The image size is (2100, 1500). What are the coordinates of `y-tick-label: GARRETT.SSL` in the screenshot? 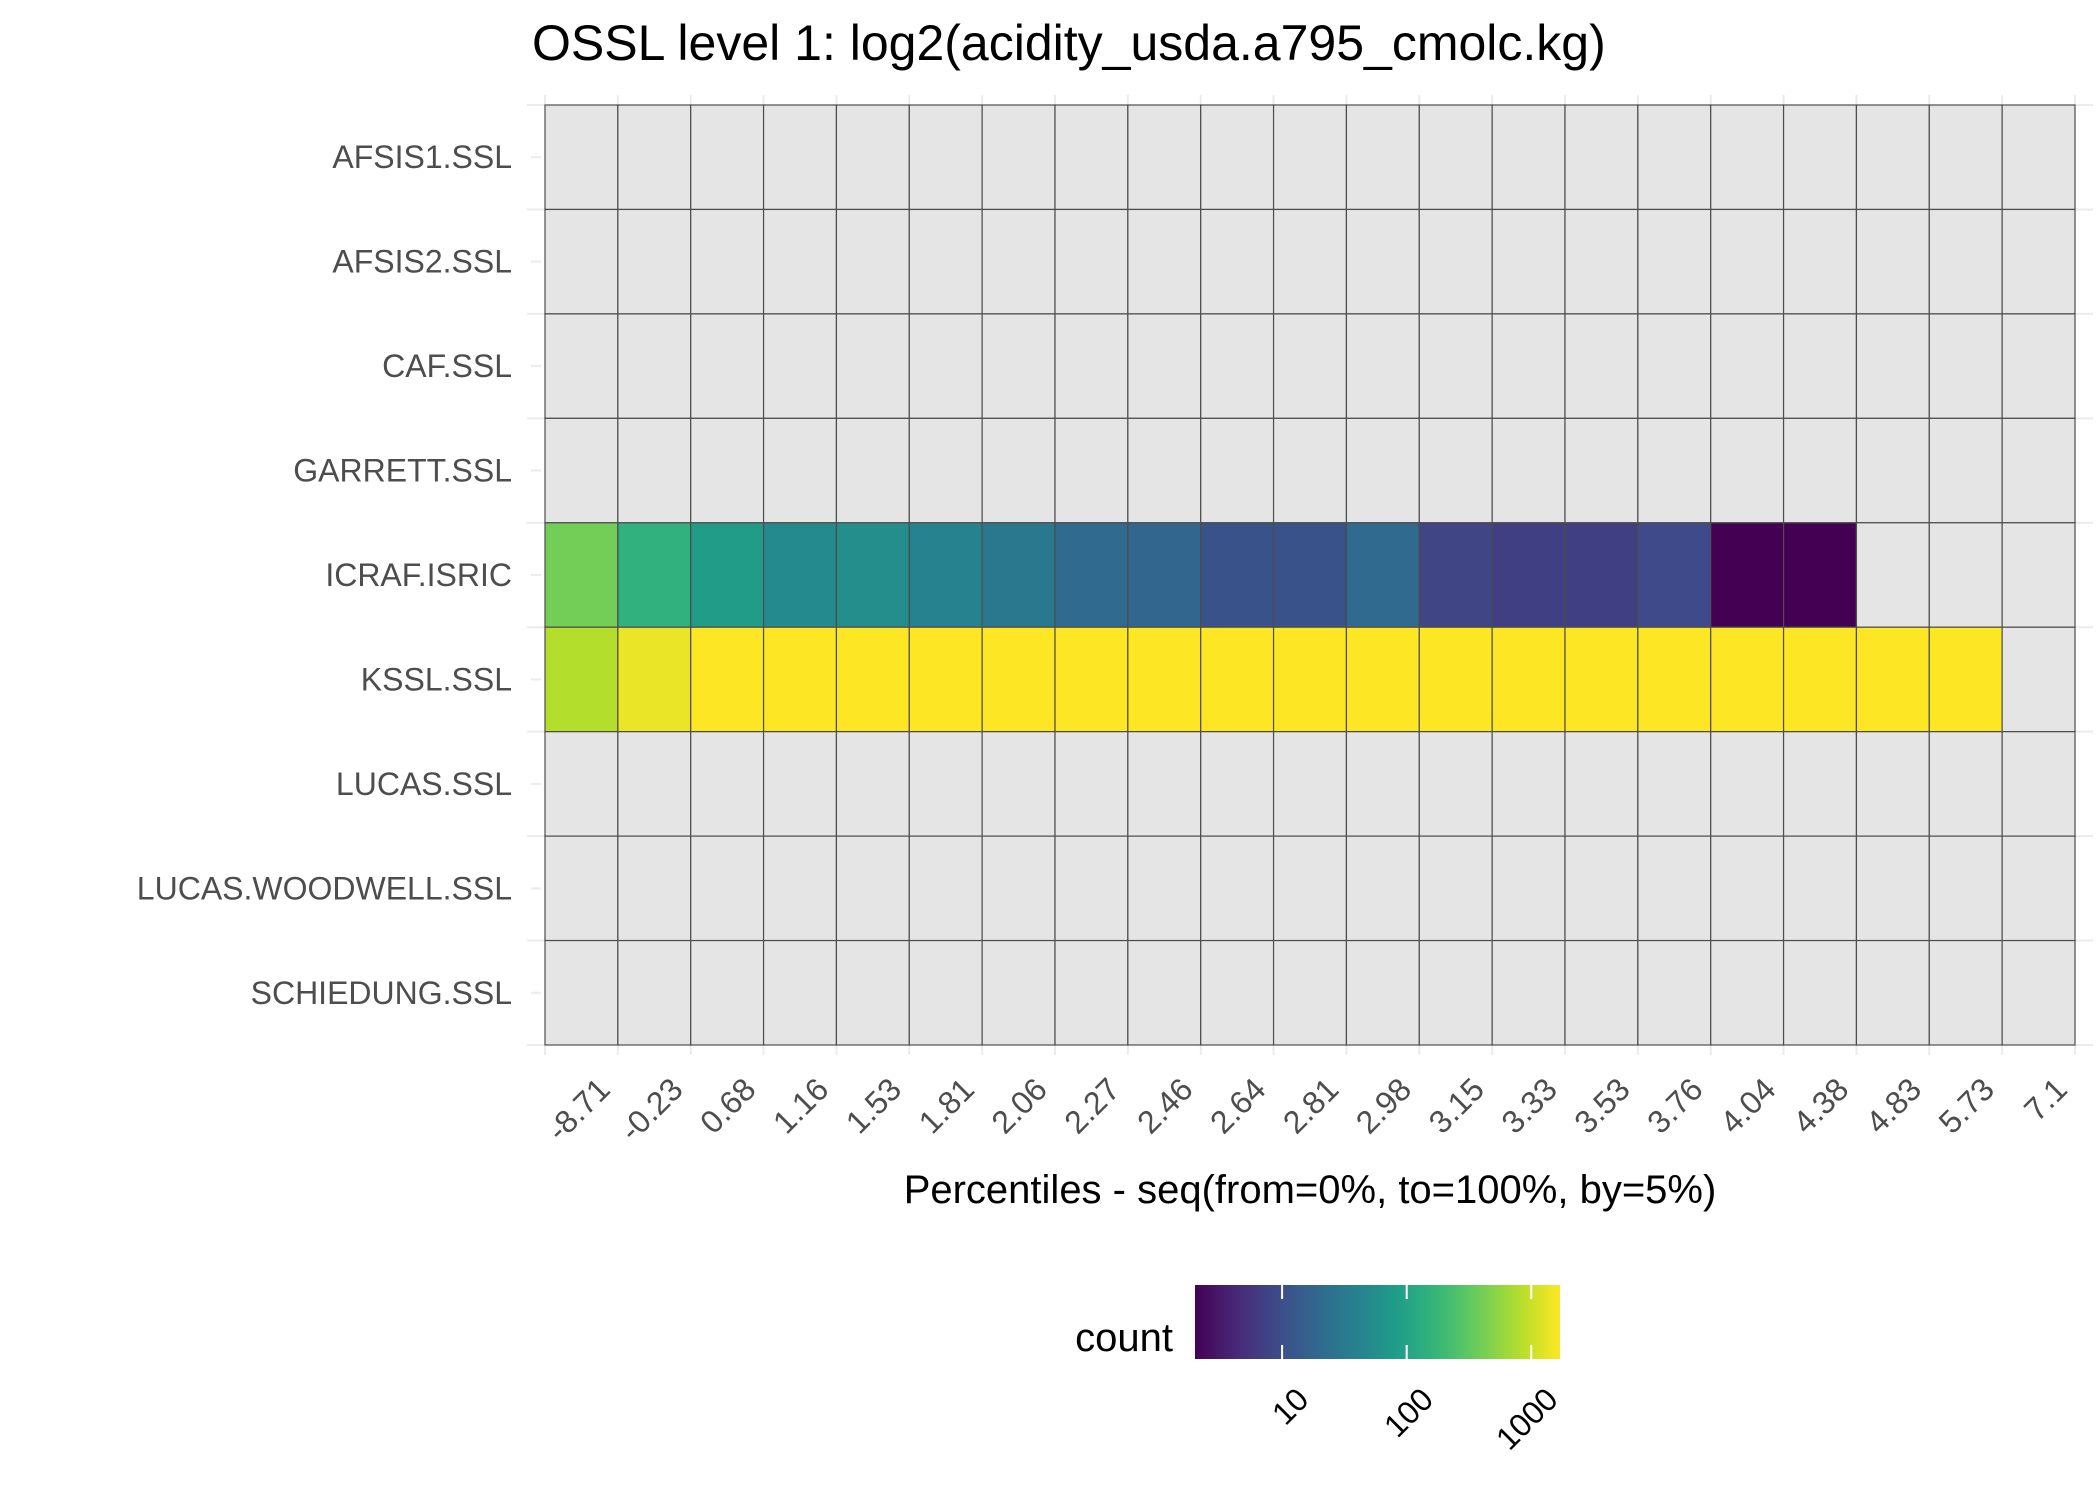 It's located at (402, 471).